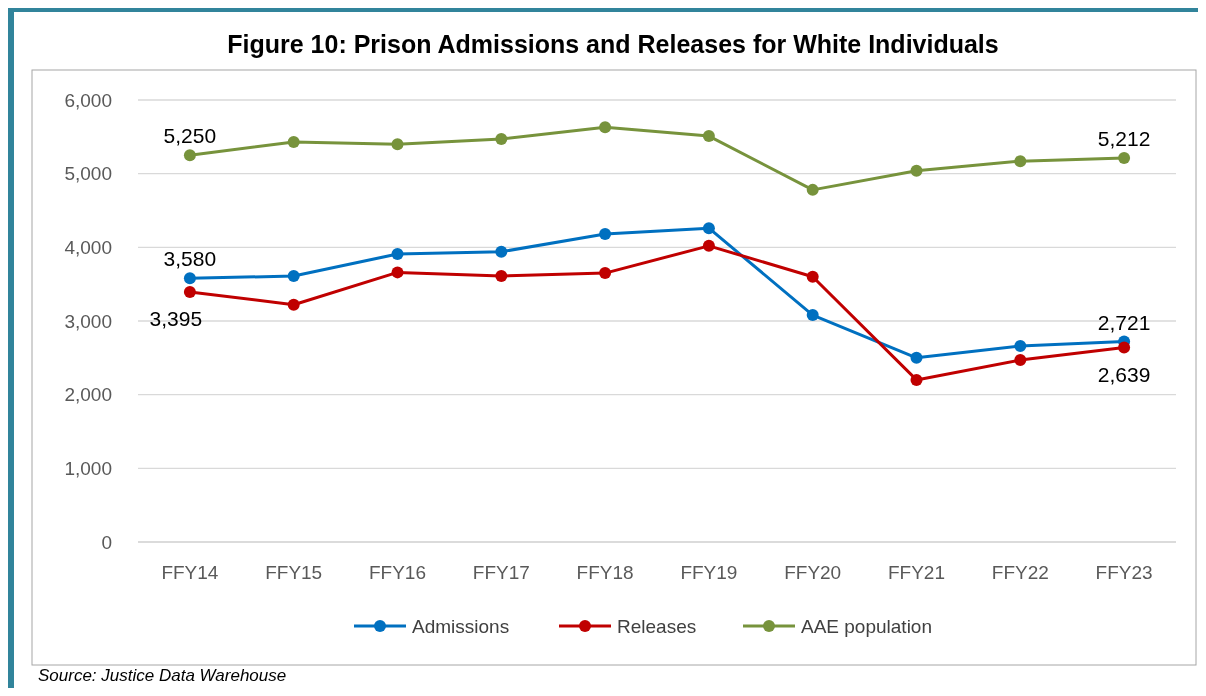  I want to click on data-label: 3,580, so click(190, 259).